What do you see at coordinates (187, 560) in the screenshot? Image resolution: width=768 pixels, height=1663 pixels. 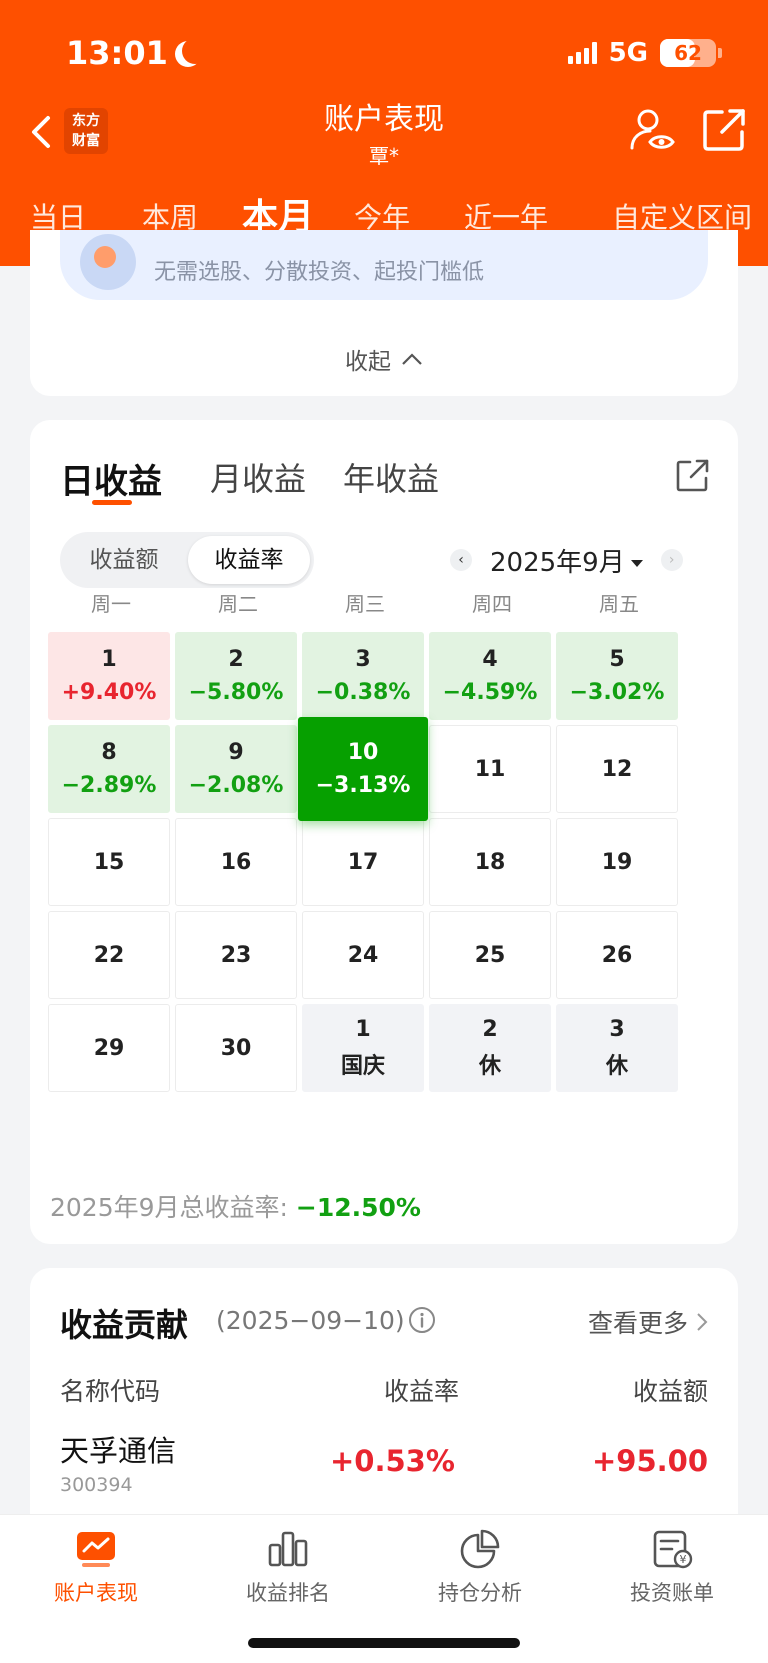 I see `metric-toggle: 收益额 收益率` at bounding box center [187, 560].